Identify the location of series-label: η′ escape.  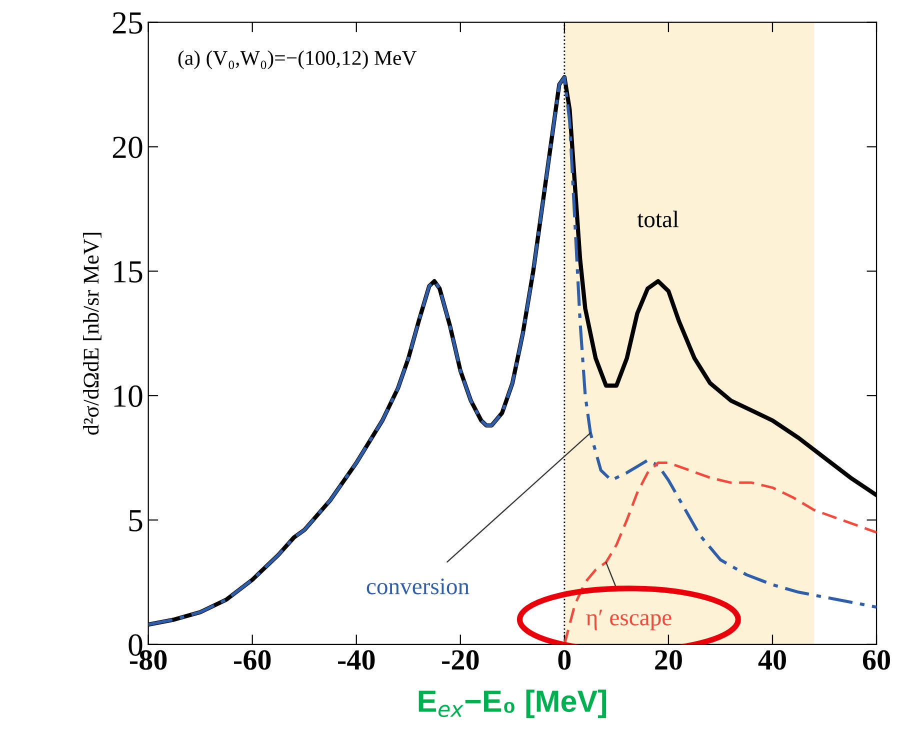
(629, 620).